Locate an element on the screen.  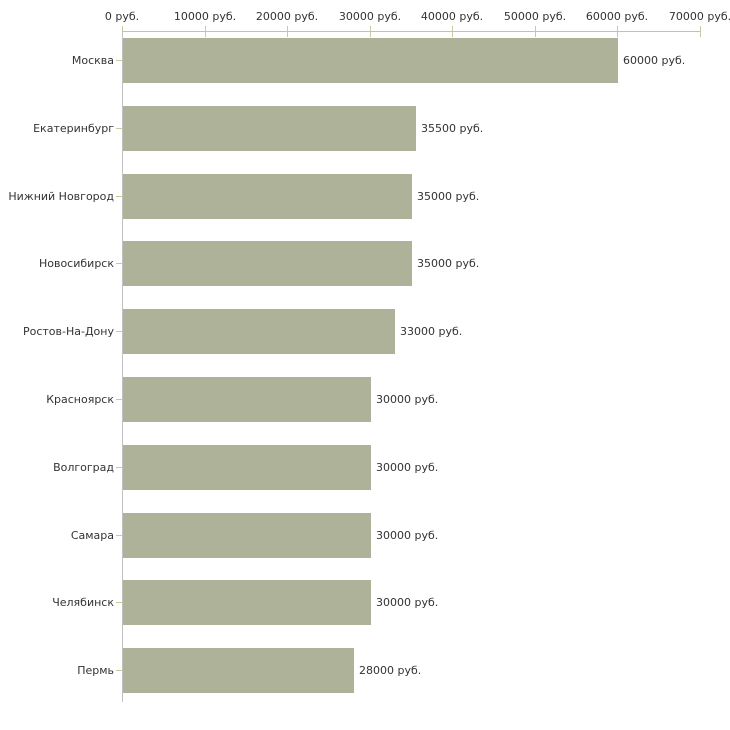
category-label: Красноярск is located at coordinates (80, 399).